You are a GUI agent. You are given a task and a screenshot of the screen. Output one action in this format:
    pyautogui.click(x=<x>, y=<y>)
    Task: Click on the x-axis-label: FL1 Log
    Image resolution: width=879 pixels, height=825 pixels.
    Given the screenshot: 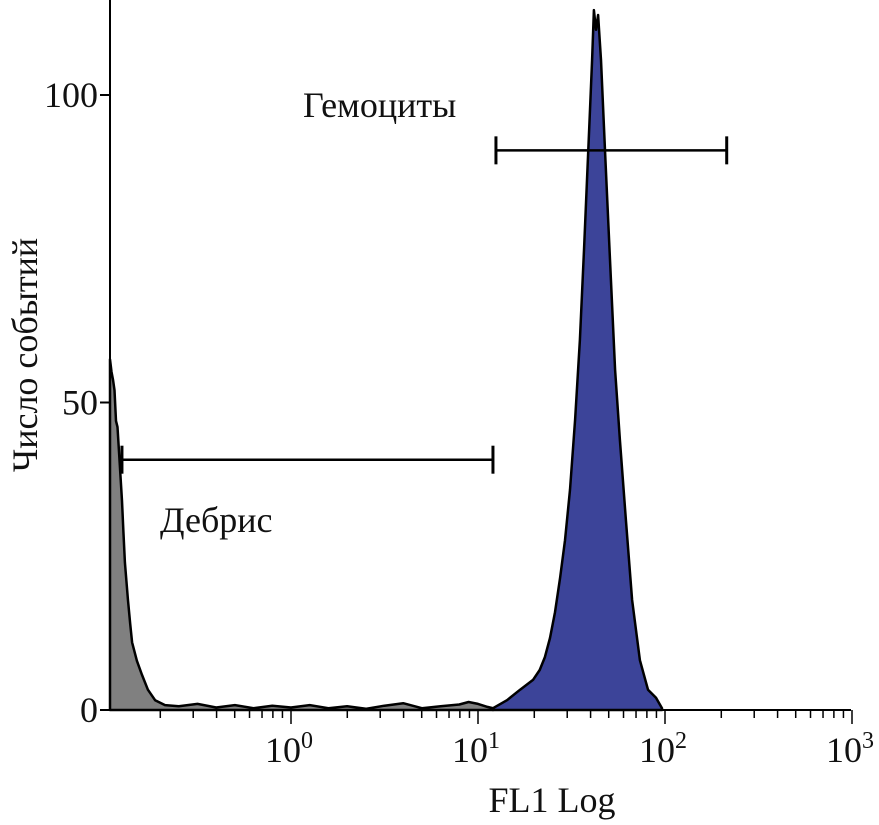 What is the action you would take?
    pyautogui.click(x=551, y=800)
    